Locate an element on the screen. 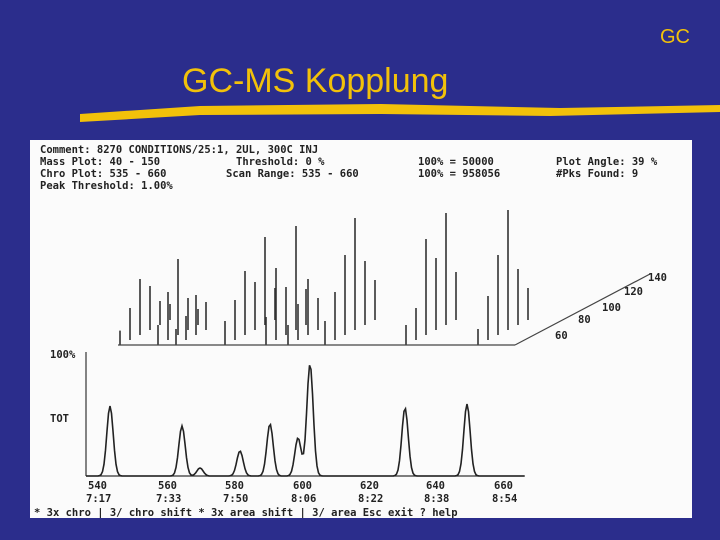 This screenshot has height=540, width=720. slide-title: GC-MS Kopplung is located at coordinates (315, 81).